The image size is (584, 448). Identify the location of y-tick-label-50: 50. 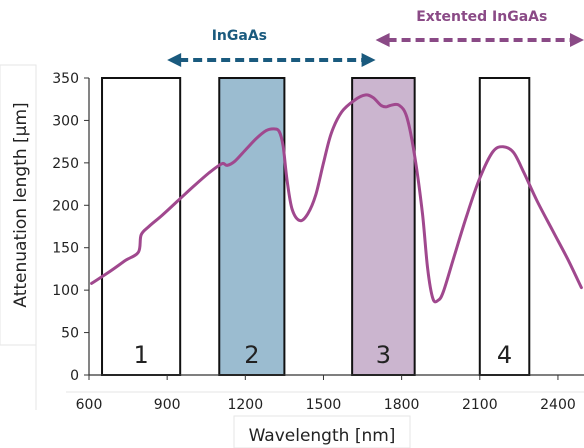
(70, 334).